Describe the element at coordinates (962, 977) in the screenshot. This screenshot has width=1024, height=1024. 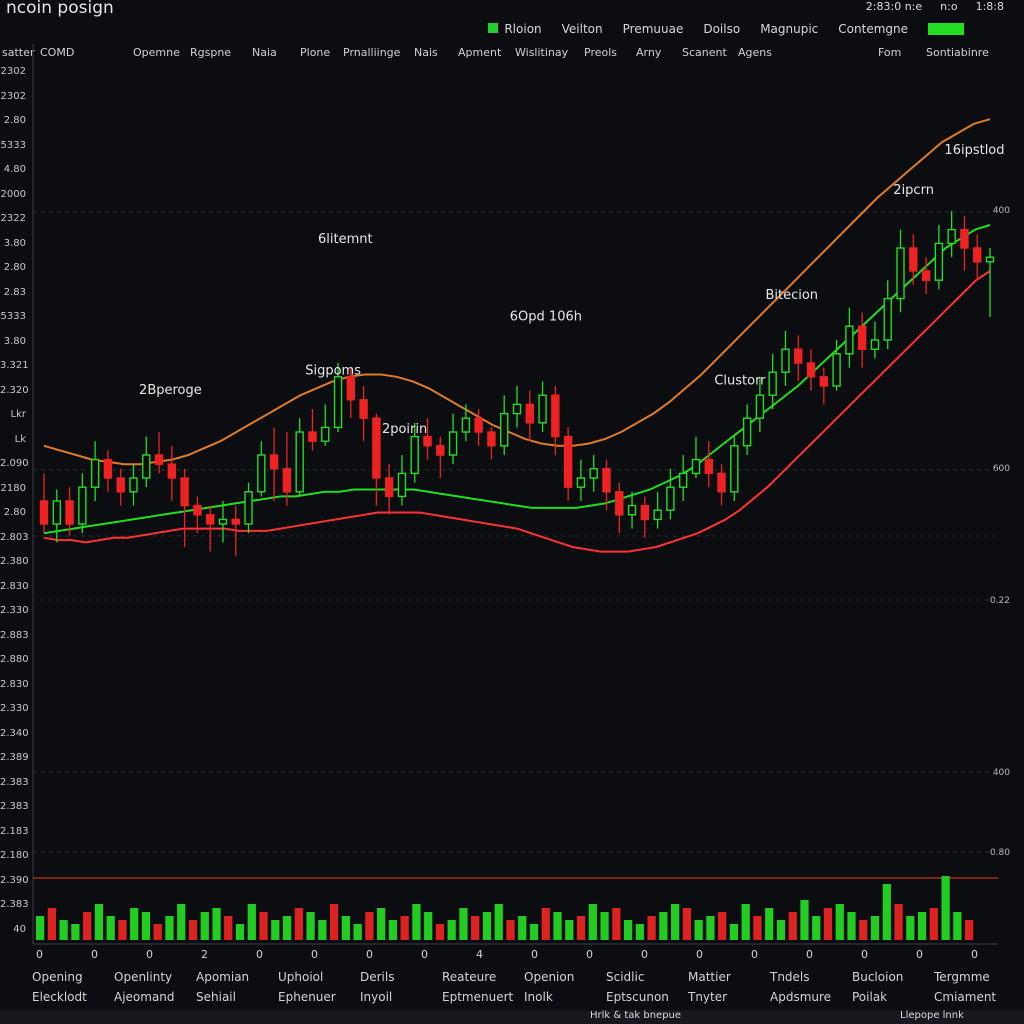
I see `footer-label: Tergmme` at that location.